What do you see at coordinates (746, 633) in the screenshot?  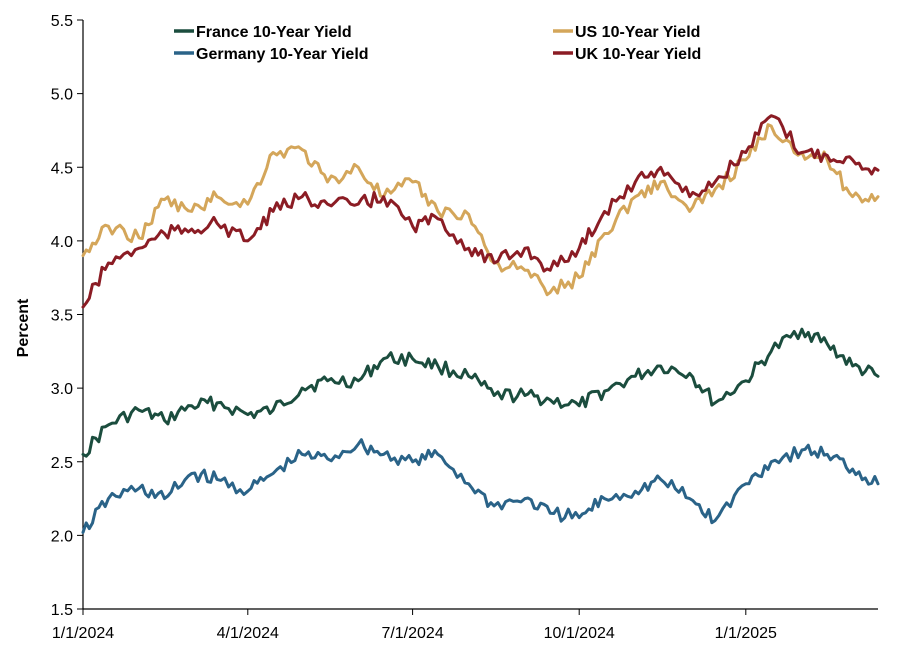 I see `x-tick-label: 1/1/2025` at bounding box center [746, 633].